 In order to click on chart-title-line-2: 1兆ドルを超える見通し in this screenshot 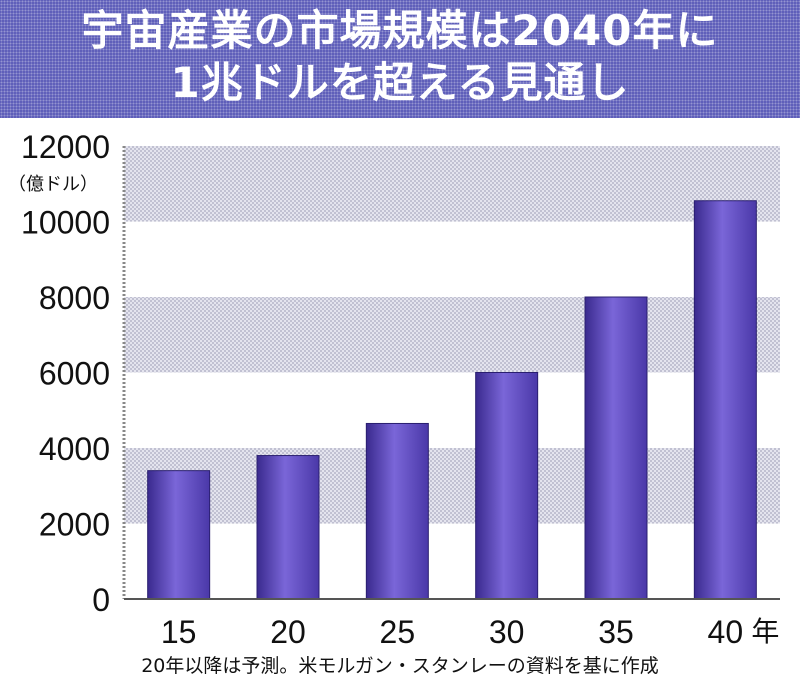, I will do `click(400, 82)`.